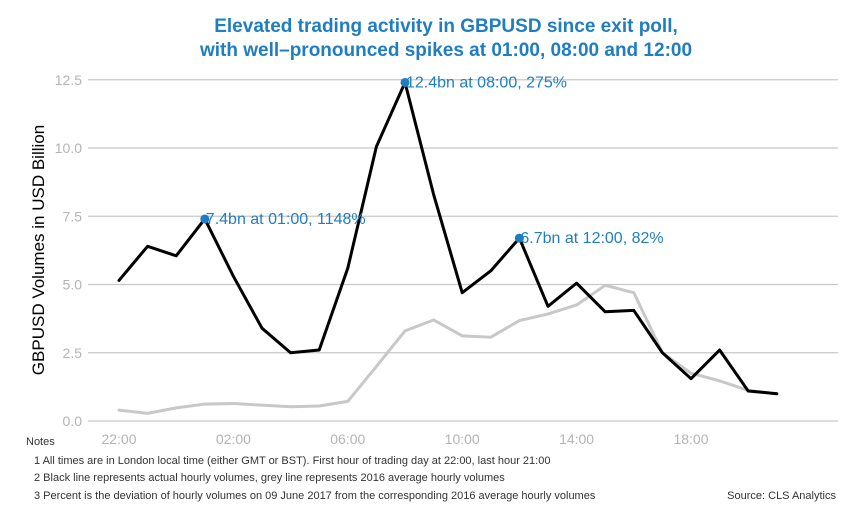 This screenshot has width=860, height=524. Describe the element at coordinates (781, 496) in the screenshot. I see `source-credit: Source: CLS Analytics` at that location.